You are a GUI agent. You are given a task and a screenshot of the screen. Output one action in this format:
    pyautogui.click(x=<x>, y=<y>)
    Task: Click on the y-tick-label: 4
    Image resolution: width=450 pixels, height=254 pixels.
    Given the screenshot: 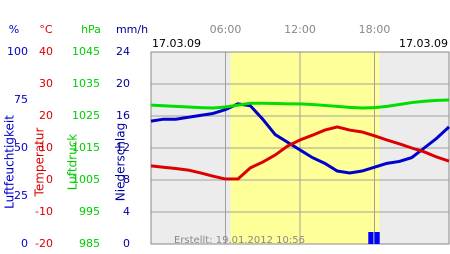 What is the action you would take?
    pyautogui.click(x=126, y=211)
    